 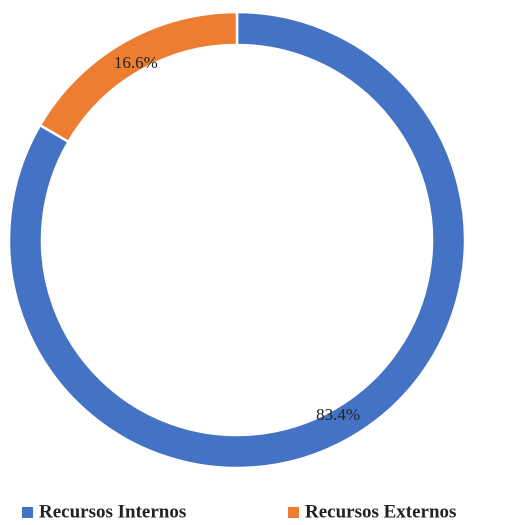 I want to click on legend-label: Recursos Internos, so click(x=112, y=511).